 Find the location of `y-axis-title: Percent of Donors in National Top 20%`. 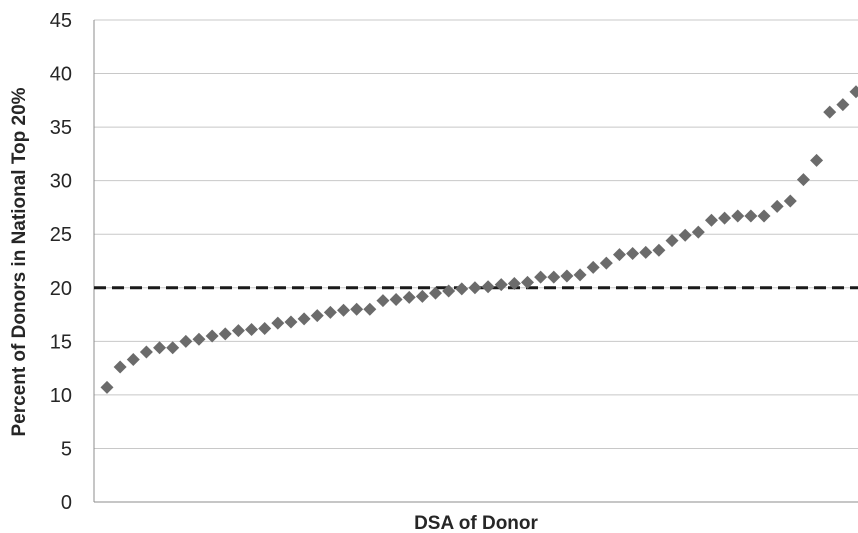

y-axis-title: Percent of Donors in National Top 20% is located at coordinates (19, 261).